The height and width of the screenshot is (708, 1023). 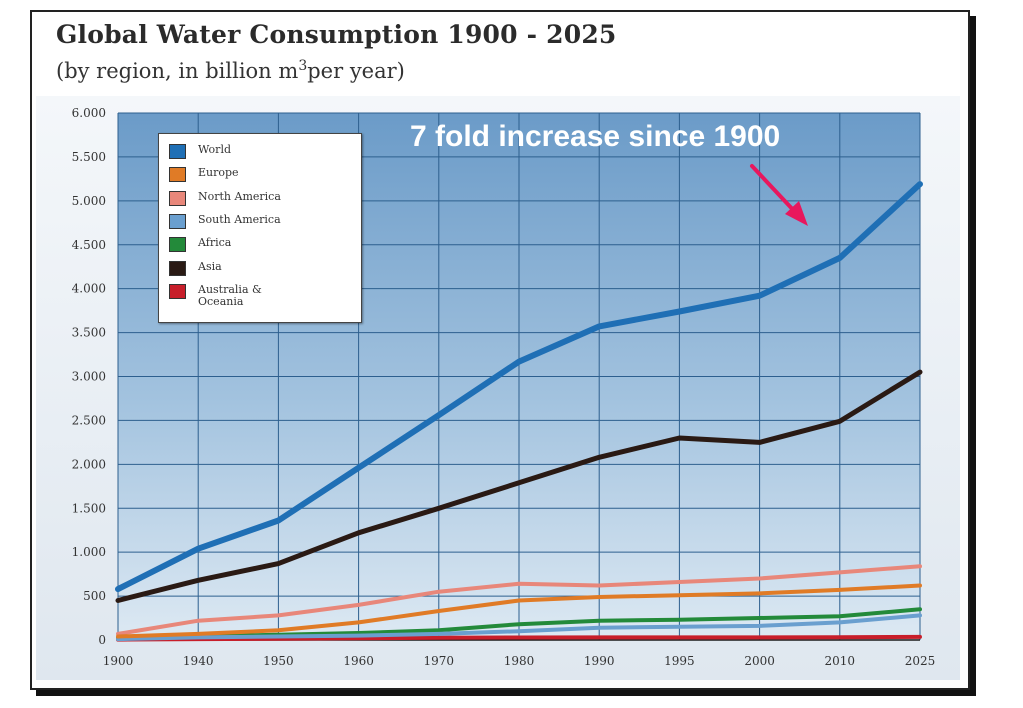 I want to click on legend-item: South America, so click(x=248, y=220).